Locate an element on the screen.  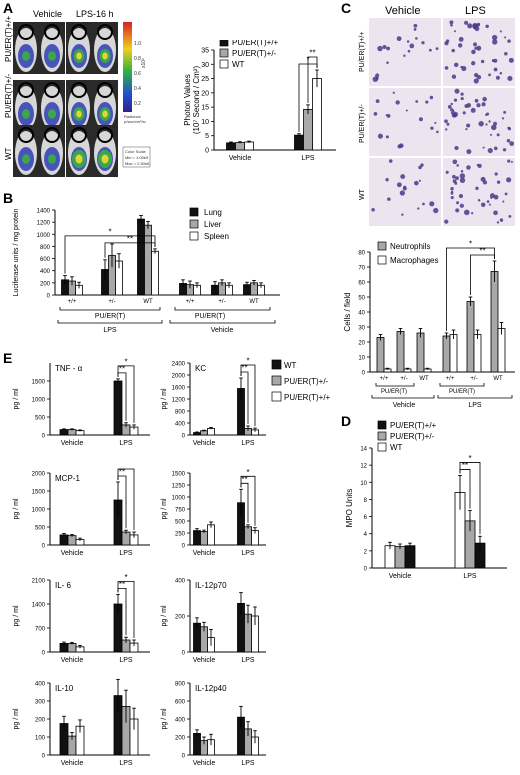
y-tick-label: 2000 is located at coordinates (39, 475).